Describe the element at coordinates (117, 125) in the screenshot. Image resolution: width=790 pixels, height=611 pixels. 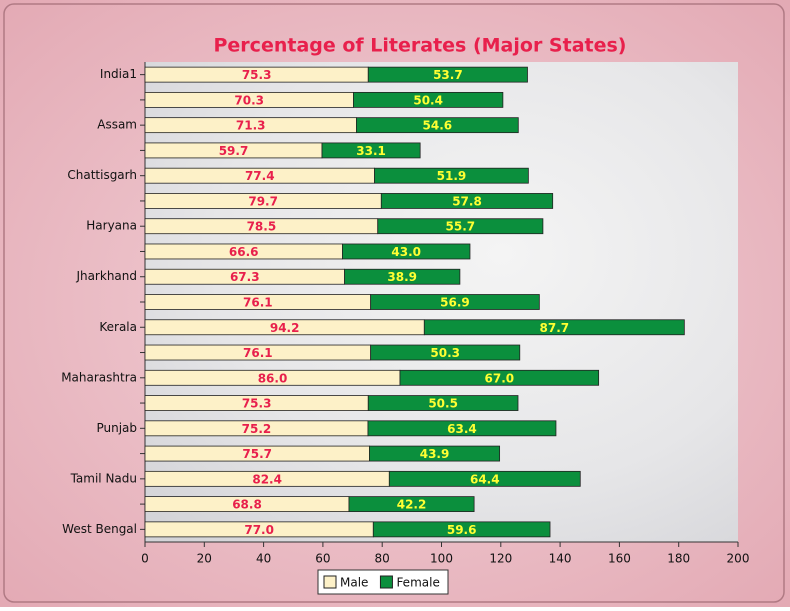
I see `y-tick-label: Assam` at that location.